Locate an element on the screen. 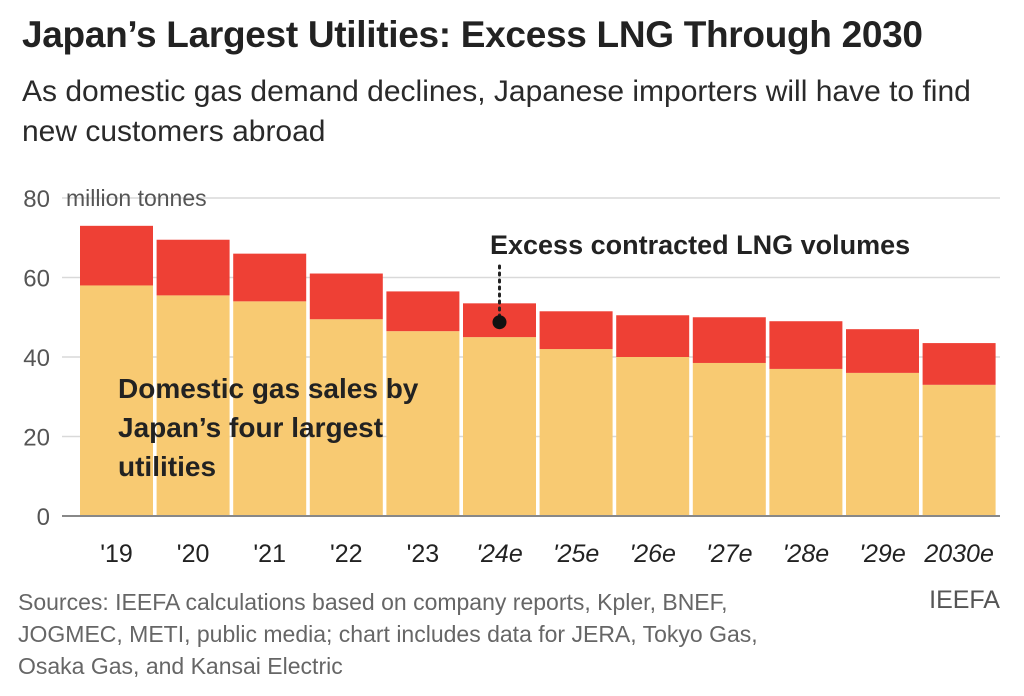  annotation-domestic-line: Domestic gas sales by is located at coordinates (268, 388).